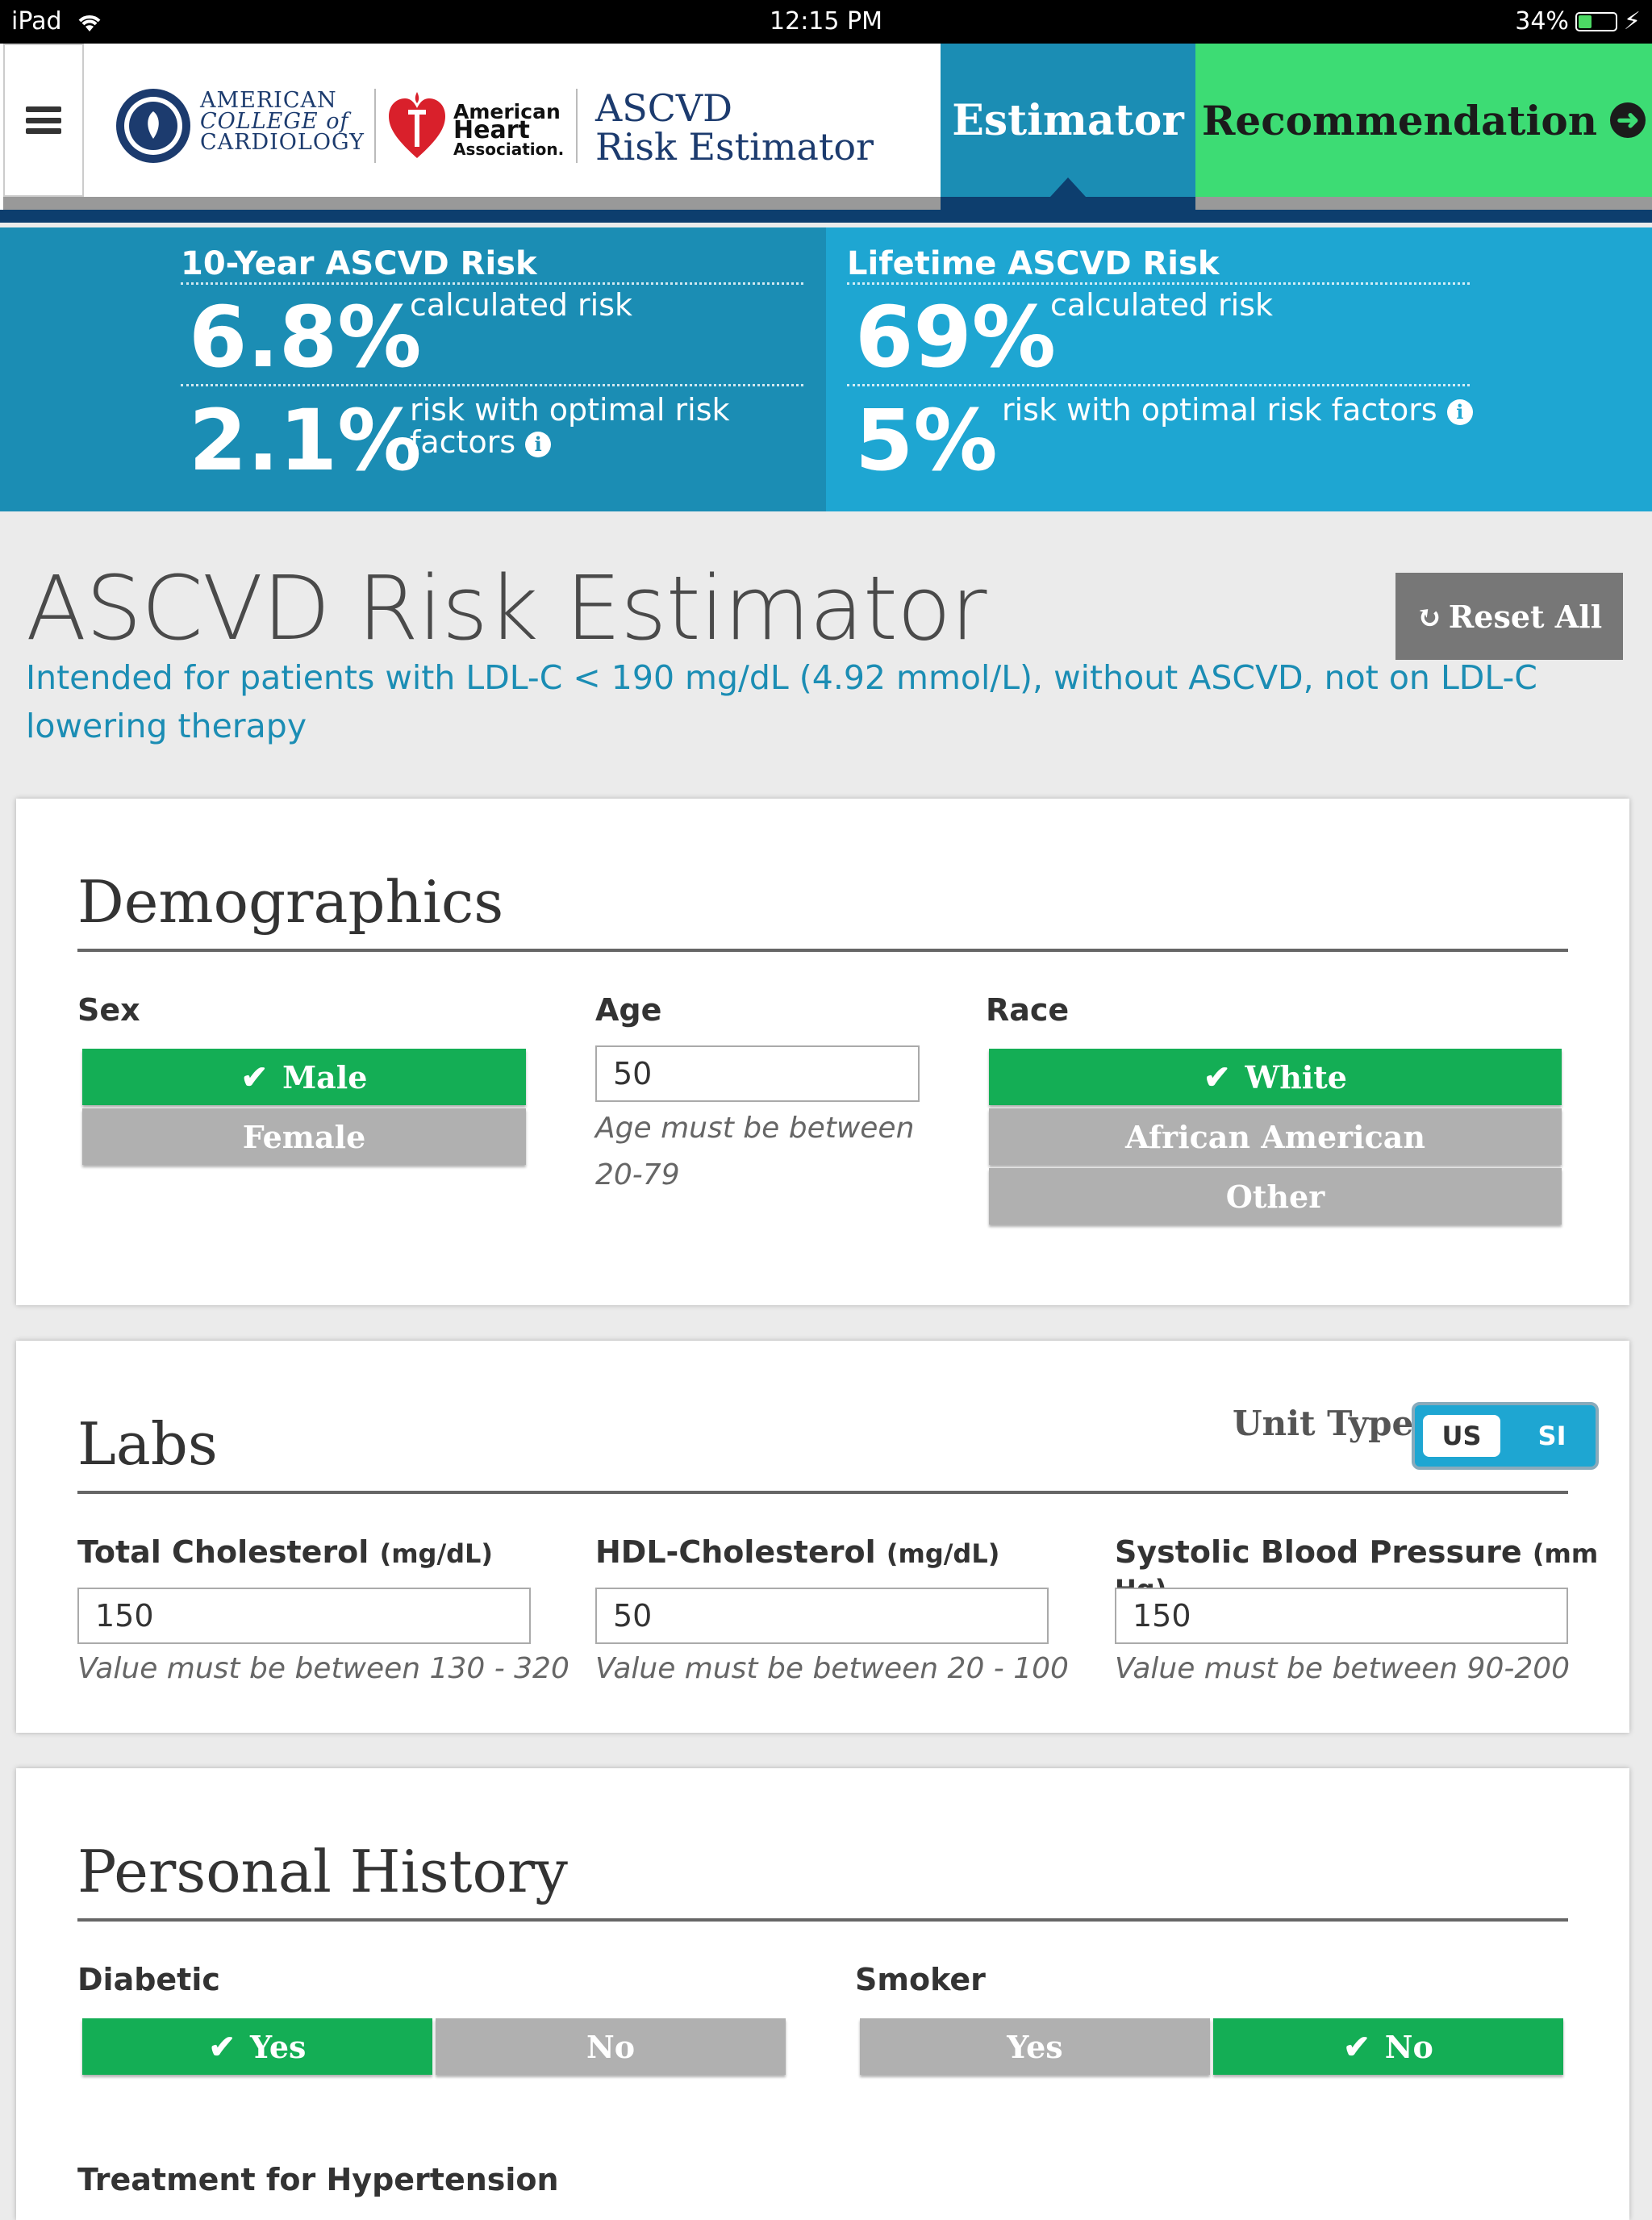  I want to click on ten-year-optimal-label: risk with optimal risk factors i, so click(579, 426).